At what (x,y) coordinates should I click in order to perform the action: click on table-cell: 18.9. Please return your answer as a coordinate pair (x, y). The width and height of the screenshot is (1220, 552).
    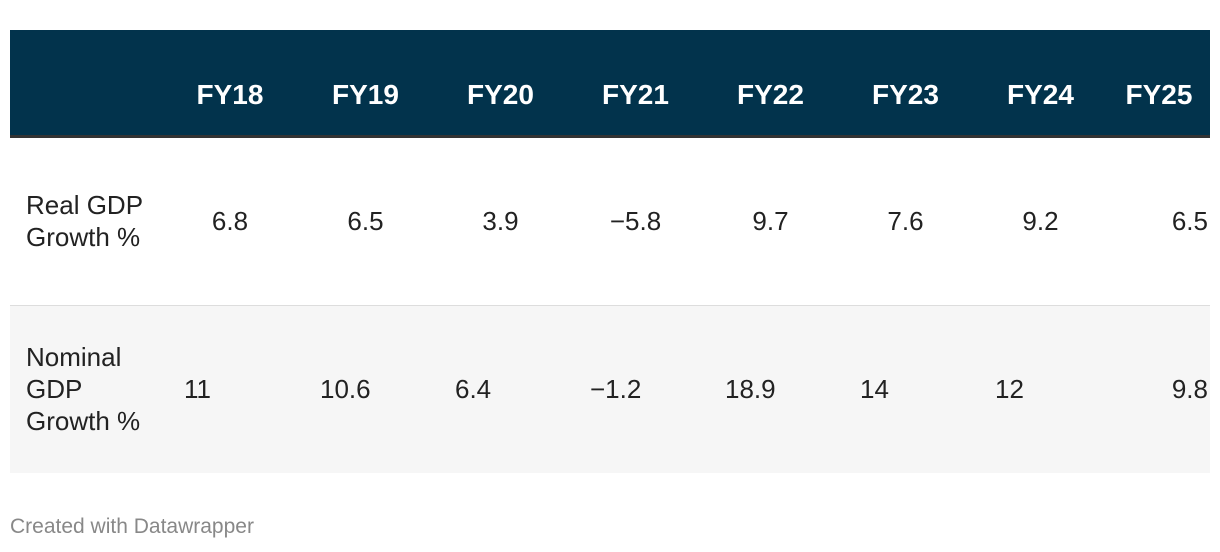
    Looking at the image, I should click on (750, 388).